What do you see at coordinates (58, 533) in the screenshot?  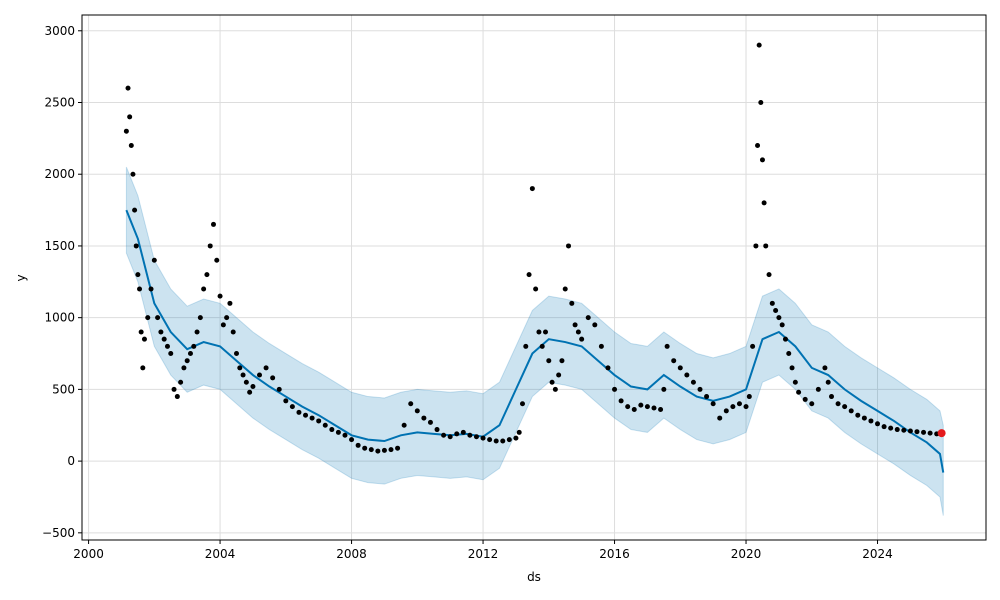 I see `y-tick-label: −500` at bounding box center [58, 533].